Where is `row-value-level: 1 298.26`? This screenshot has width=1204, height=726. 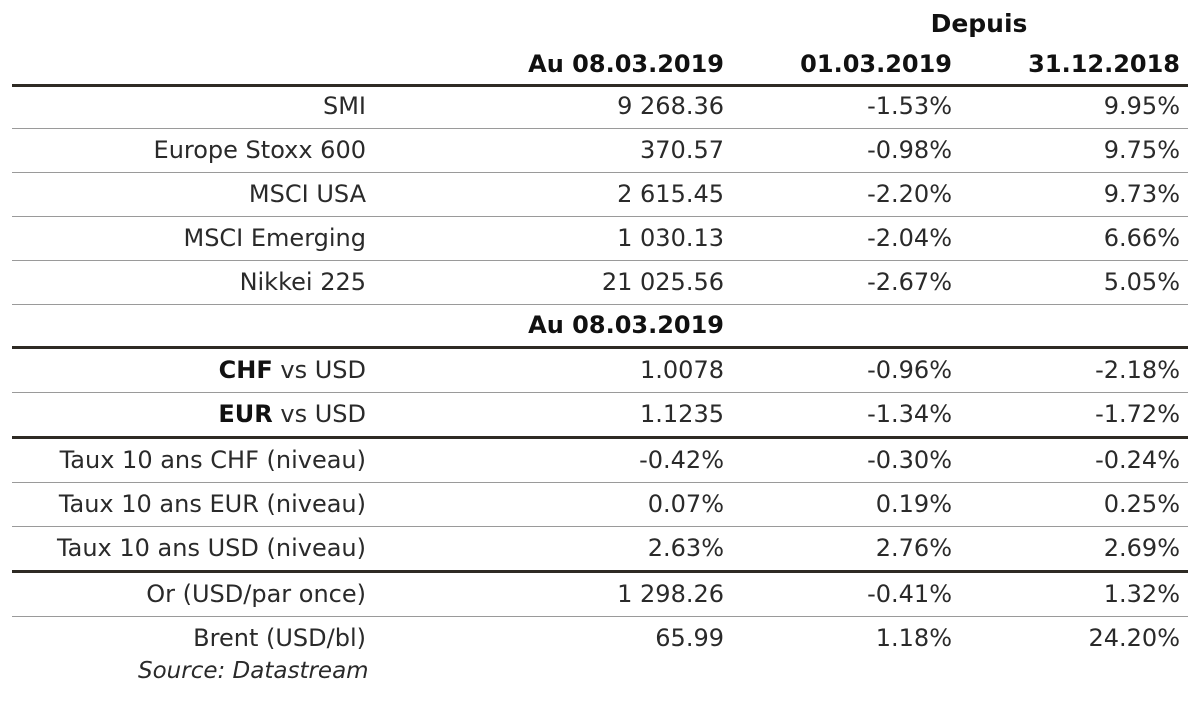 row-value-level: 1 298.26 is located at coordinates (670, 594).